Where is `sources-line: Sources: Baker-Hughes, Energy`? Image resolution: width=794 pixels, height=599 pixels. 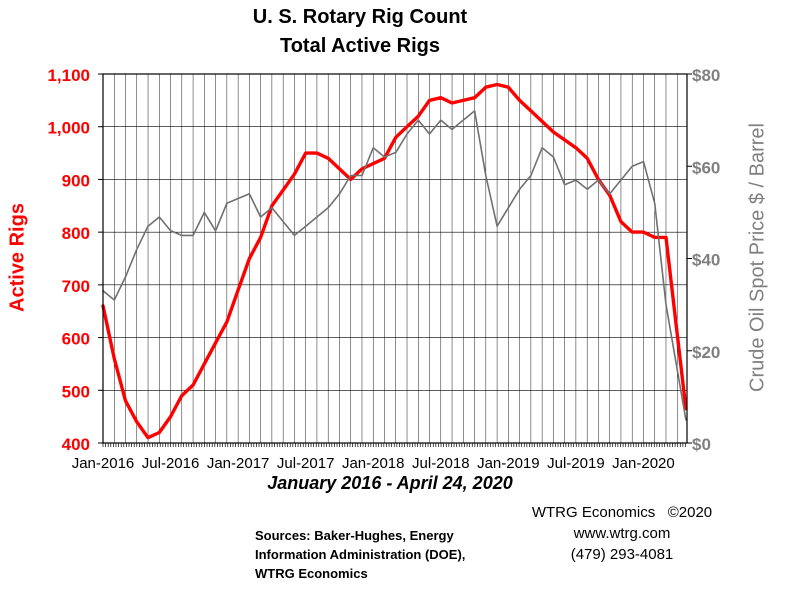
sources-line: Sources: Baker-Hughes, Energy is located at coordinates (354, 535).